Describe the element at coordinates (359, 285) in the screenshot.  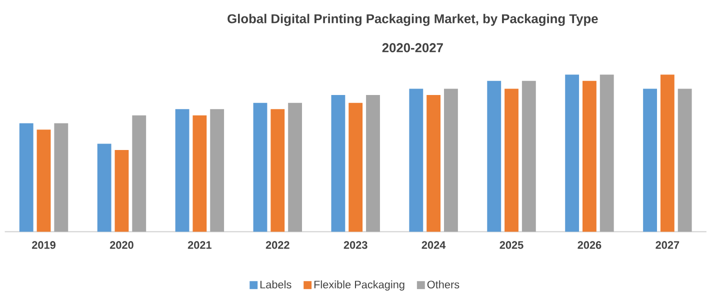
I see `legend-label: Flexible Packaging` at that location.